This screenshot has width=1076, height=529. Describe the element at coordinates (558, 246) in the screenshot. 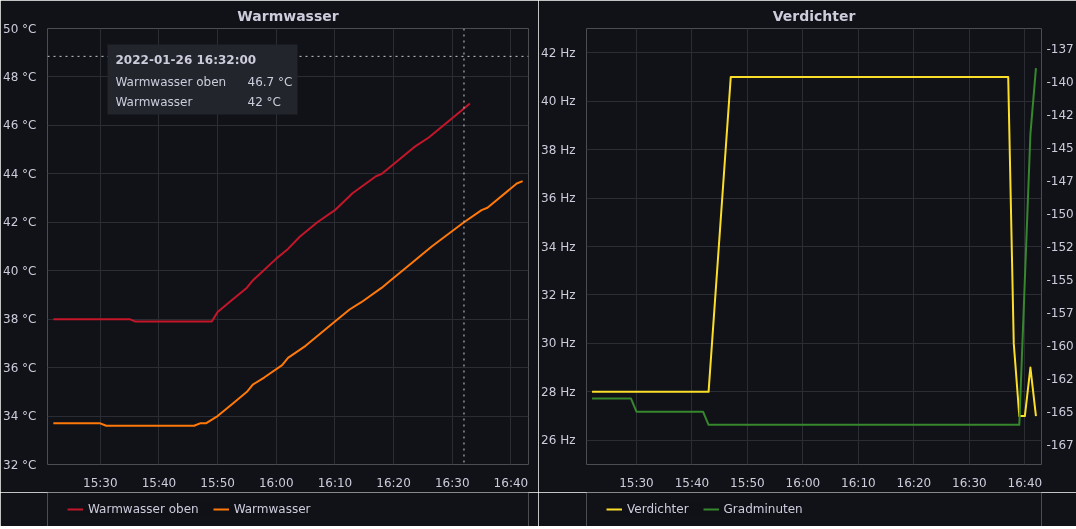

I see `y-tick-label: 34 Hz` at that location.